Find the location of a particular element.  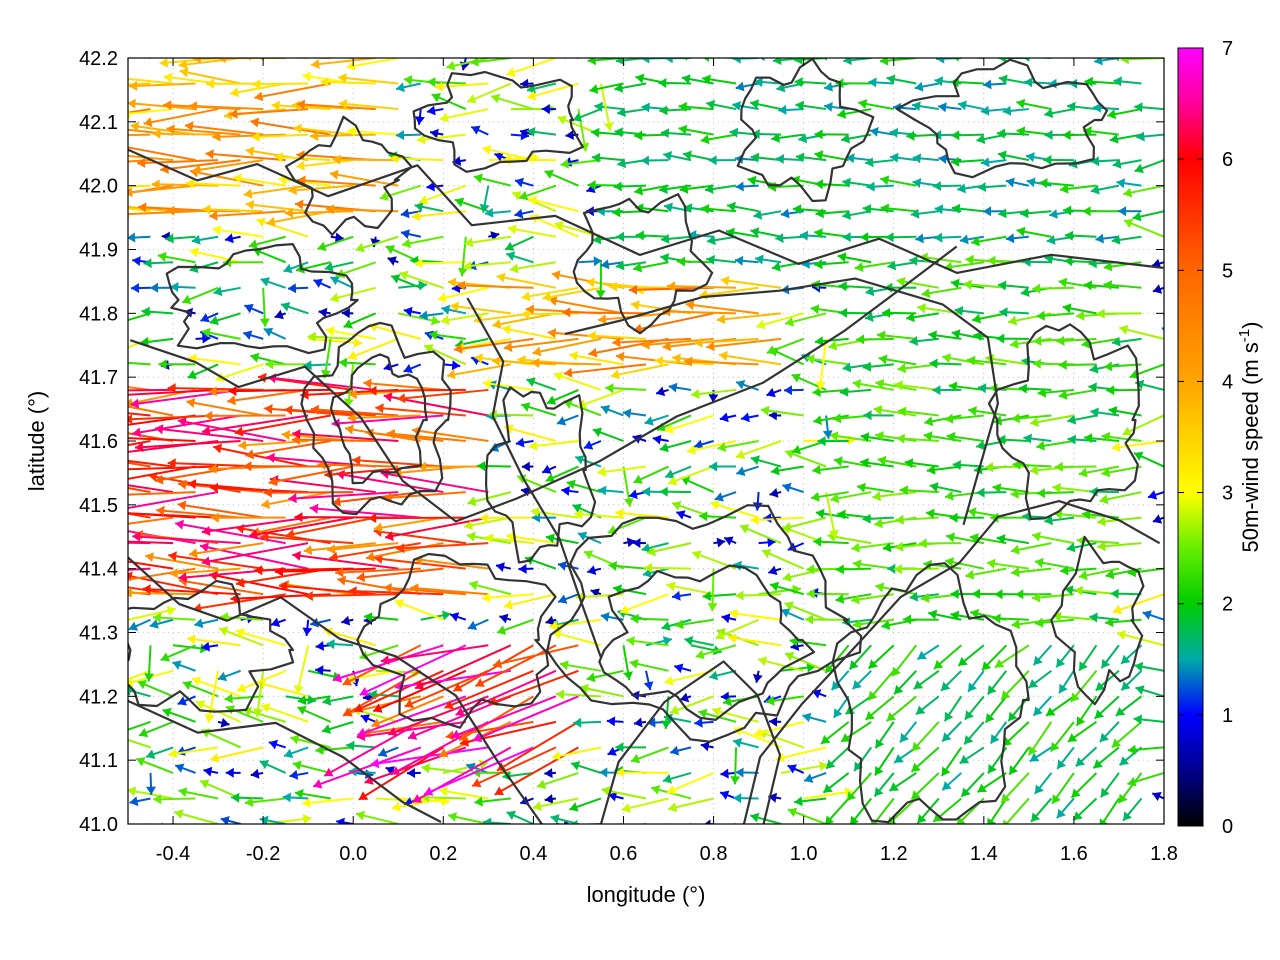

y-tick-label: 41.7 is located at coordinates (98, 378).